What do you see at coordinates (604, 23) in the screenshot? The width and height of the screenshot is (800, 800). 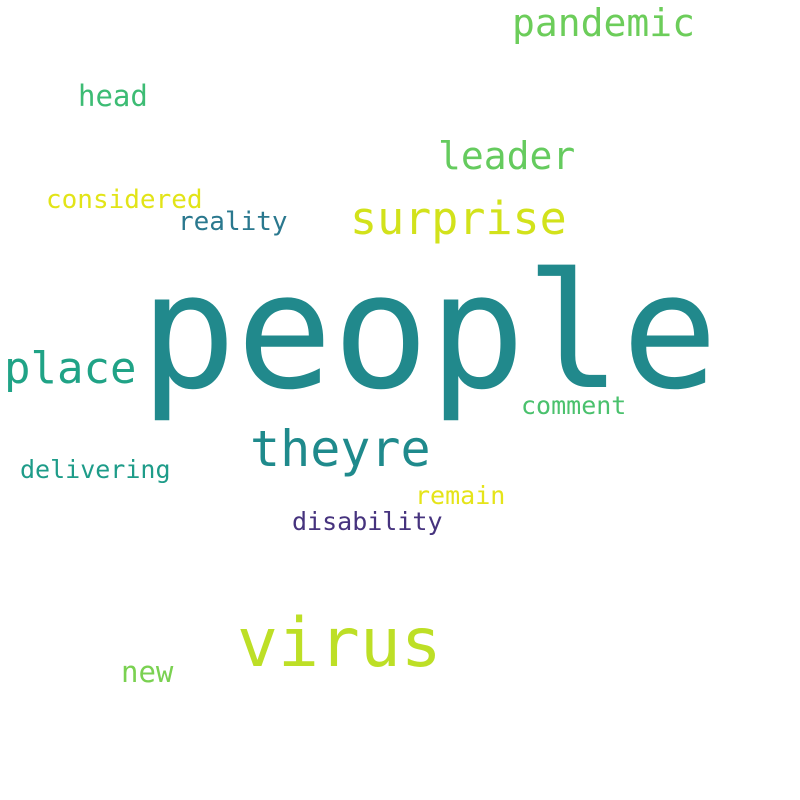 I see `word-pandemic: pandemic` at bounding box center [604, 23].